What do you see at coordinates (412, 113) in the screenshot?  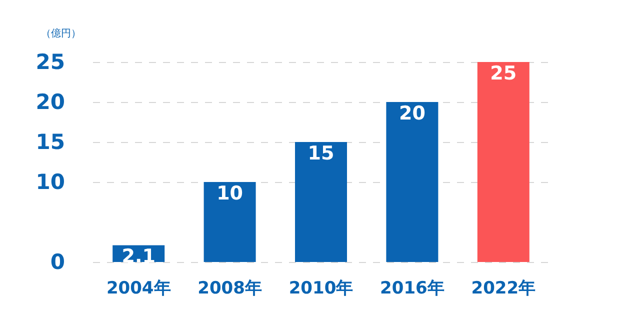 I see `data-label: 20` at bounding box center [412, 113].